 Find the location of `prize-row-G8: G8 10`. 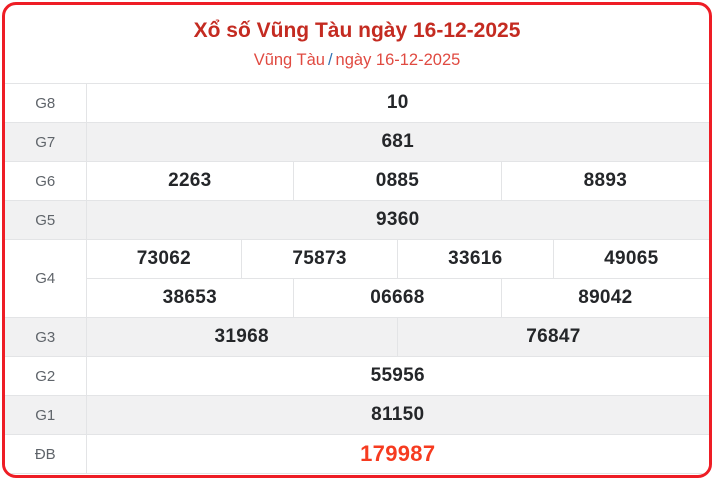

prize-row-G8: G8 10 is located at coordinates (357, 103).